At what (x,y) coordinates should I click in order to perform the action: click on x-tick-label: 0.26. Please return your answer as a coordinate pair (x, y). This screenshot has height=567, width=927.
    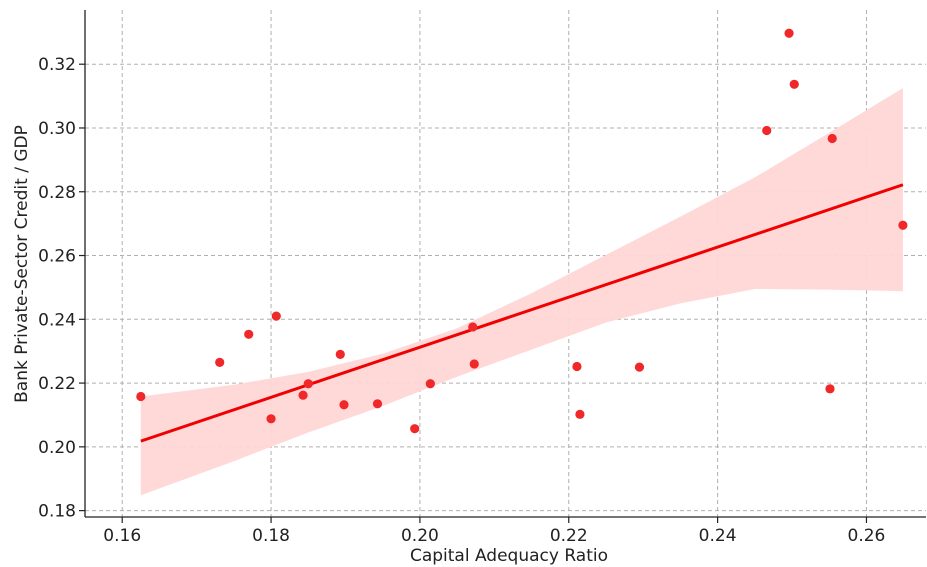
    Looking at the image, I should click on (867, 536).